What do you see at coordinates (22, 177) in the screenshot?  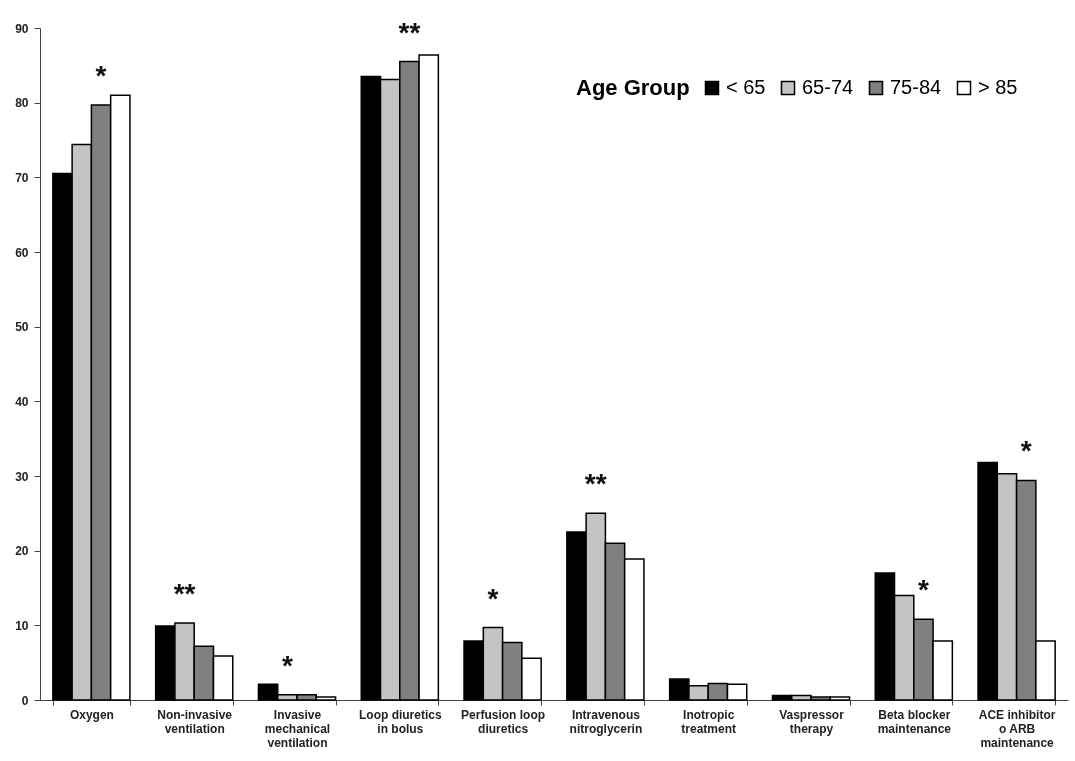 I see `y-tick-label: 70` at bounding box center [22, 177].